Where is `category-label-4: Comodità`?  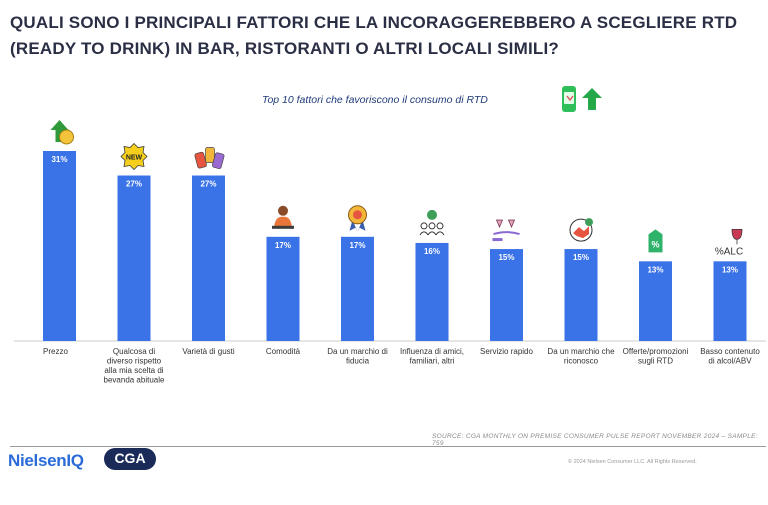 category-label-4: Comodità is located at coordinates (283, 351).